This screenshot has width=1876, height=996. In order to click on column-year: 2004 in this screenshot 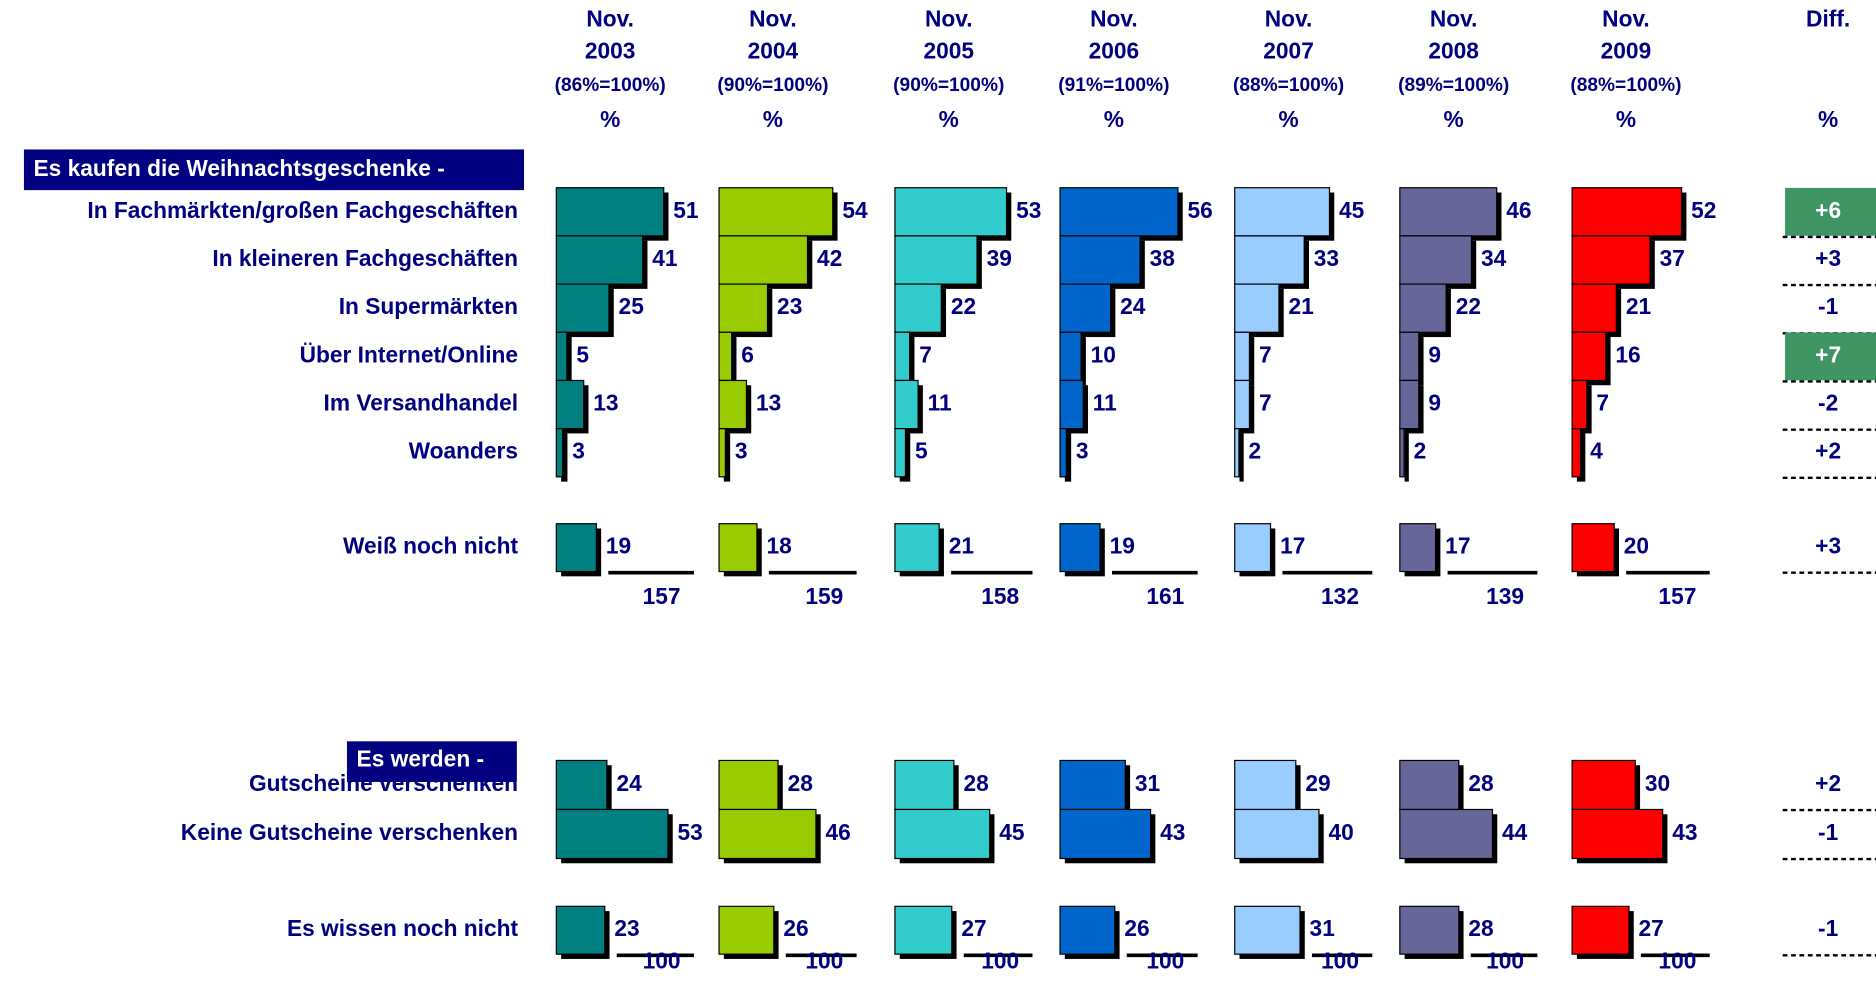, I will do `click(773, 51)`.